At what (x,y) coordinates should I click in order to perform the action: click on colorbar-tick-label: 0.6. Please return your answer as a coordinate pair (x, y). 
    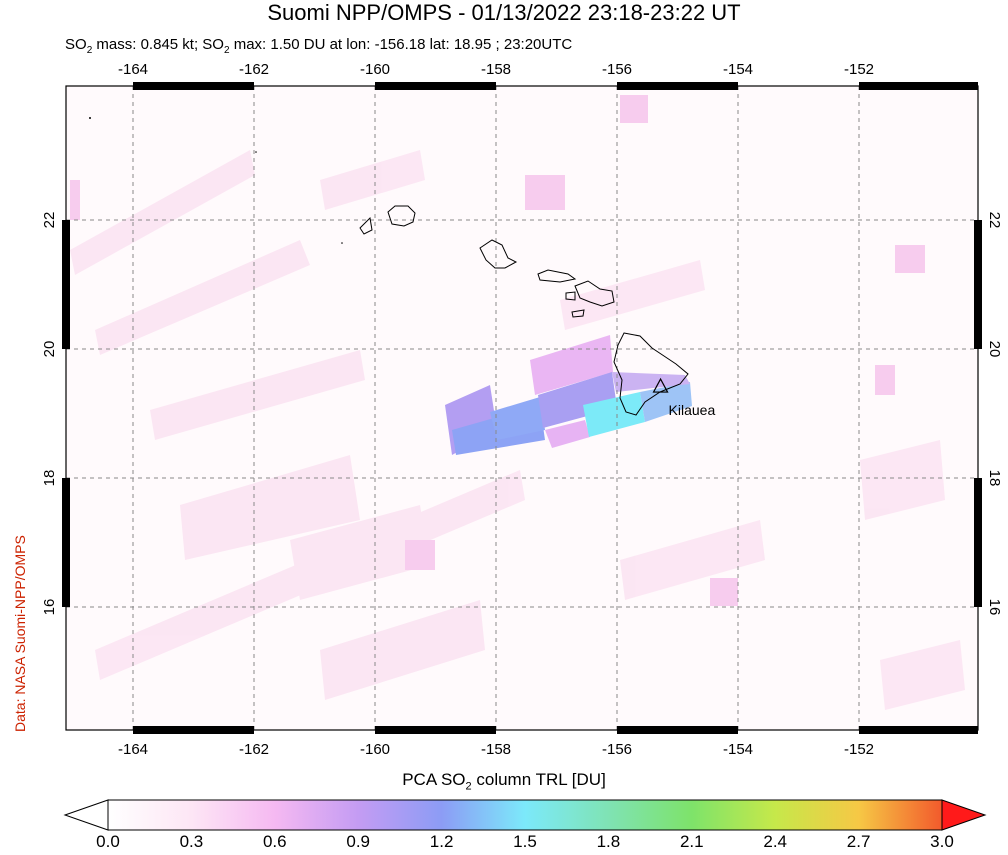
    Looking at the image, I should click on (274, 841).